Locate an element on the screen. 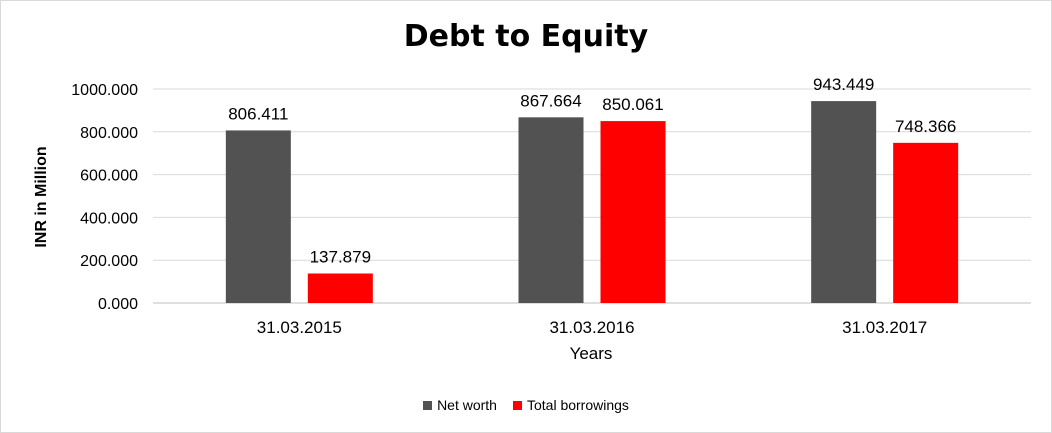 The width and height of the screenshot is (1052, 433). y-tick-label: 1000.000 is located at coordinates (104, 90).